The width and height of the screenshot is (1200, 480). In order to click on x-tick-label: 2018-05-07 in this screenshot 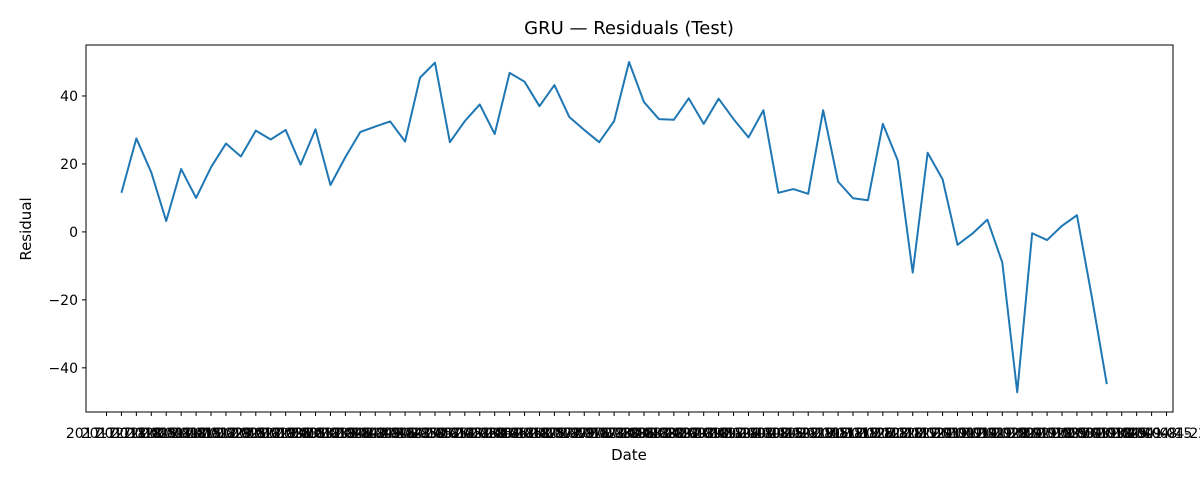, I will do `click(419, 434)`.